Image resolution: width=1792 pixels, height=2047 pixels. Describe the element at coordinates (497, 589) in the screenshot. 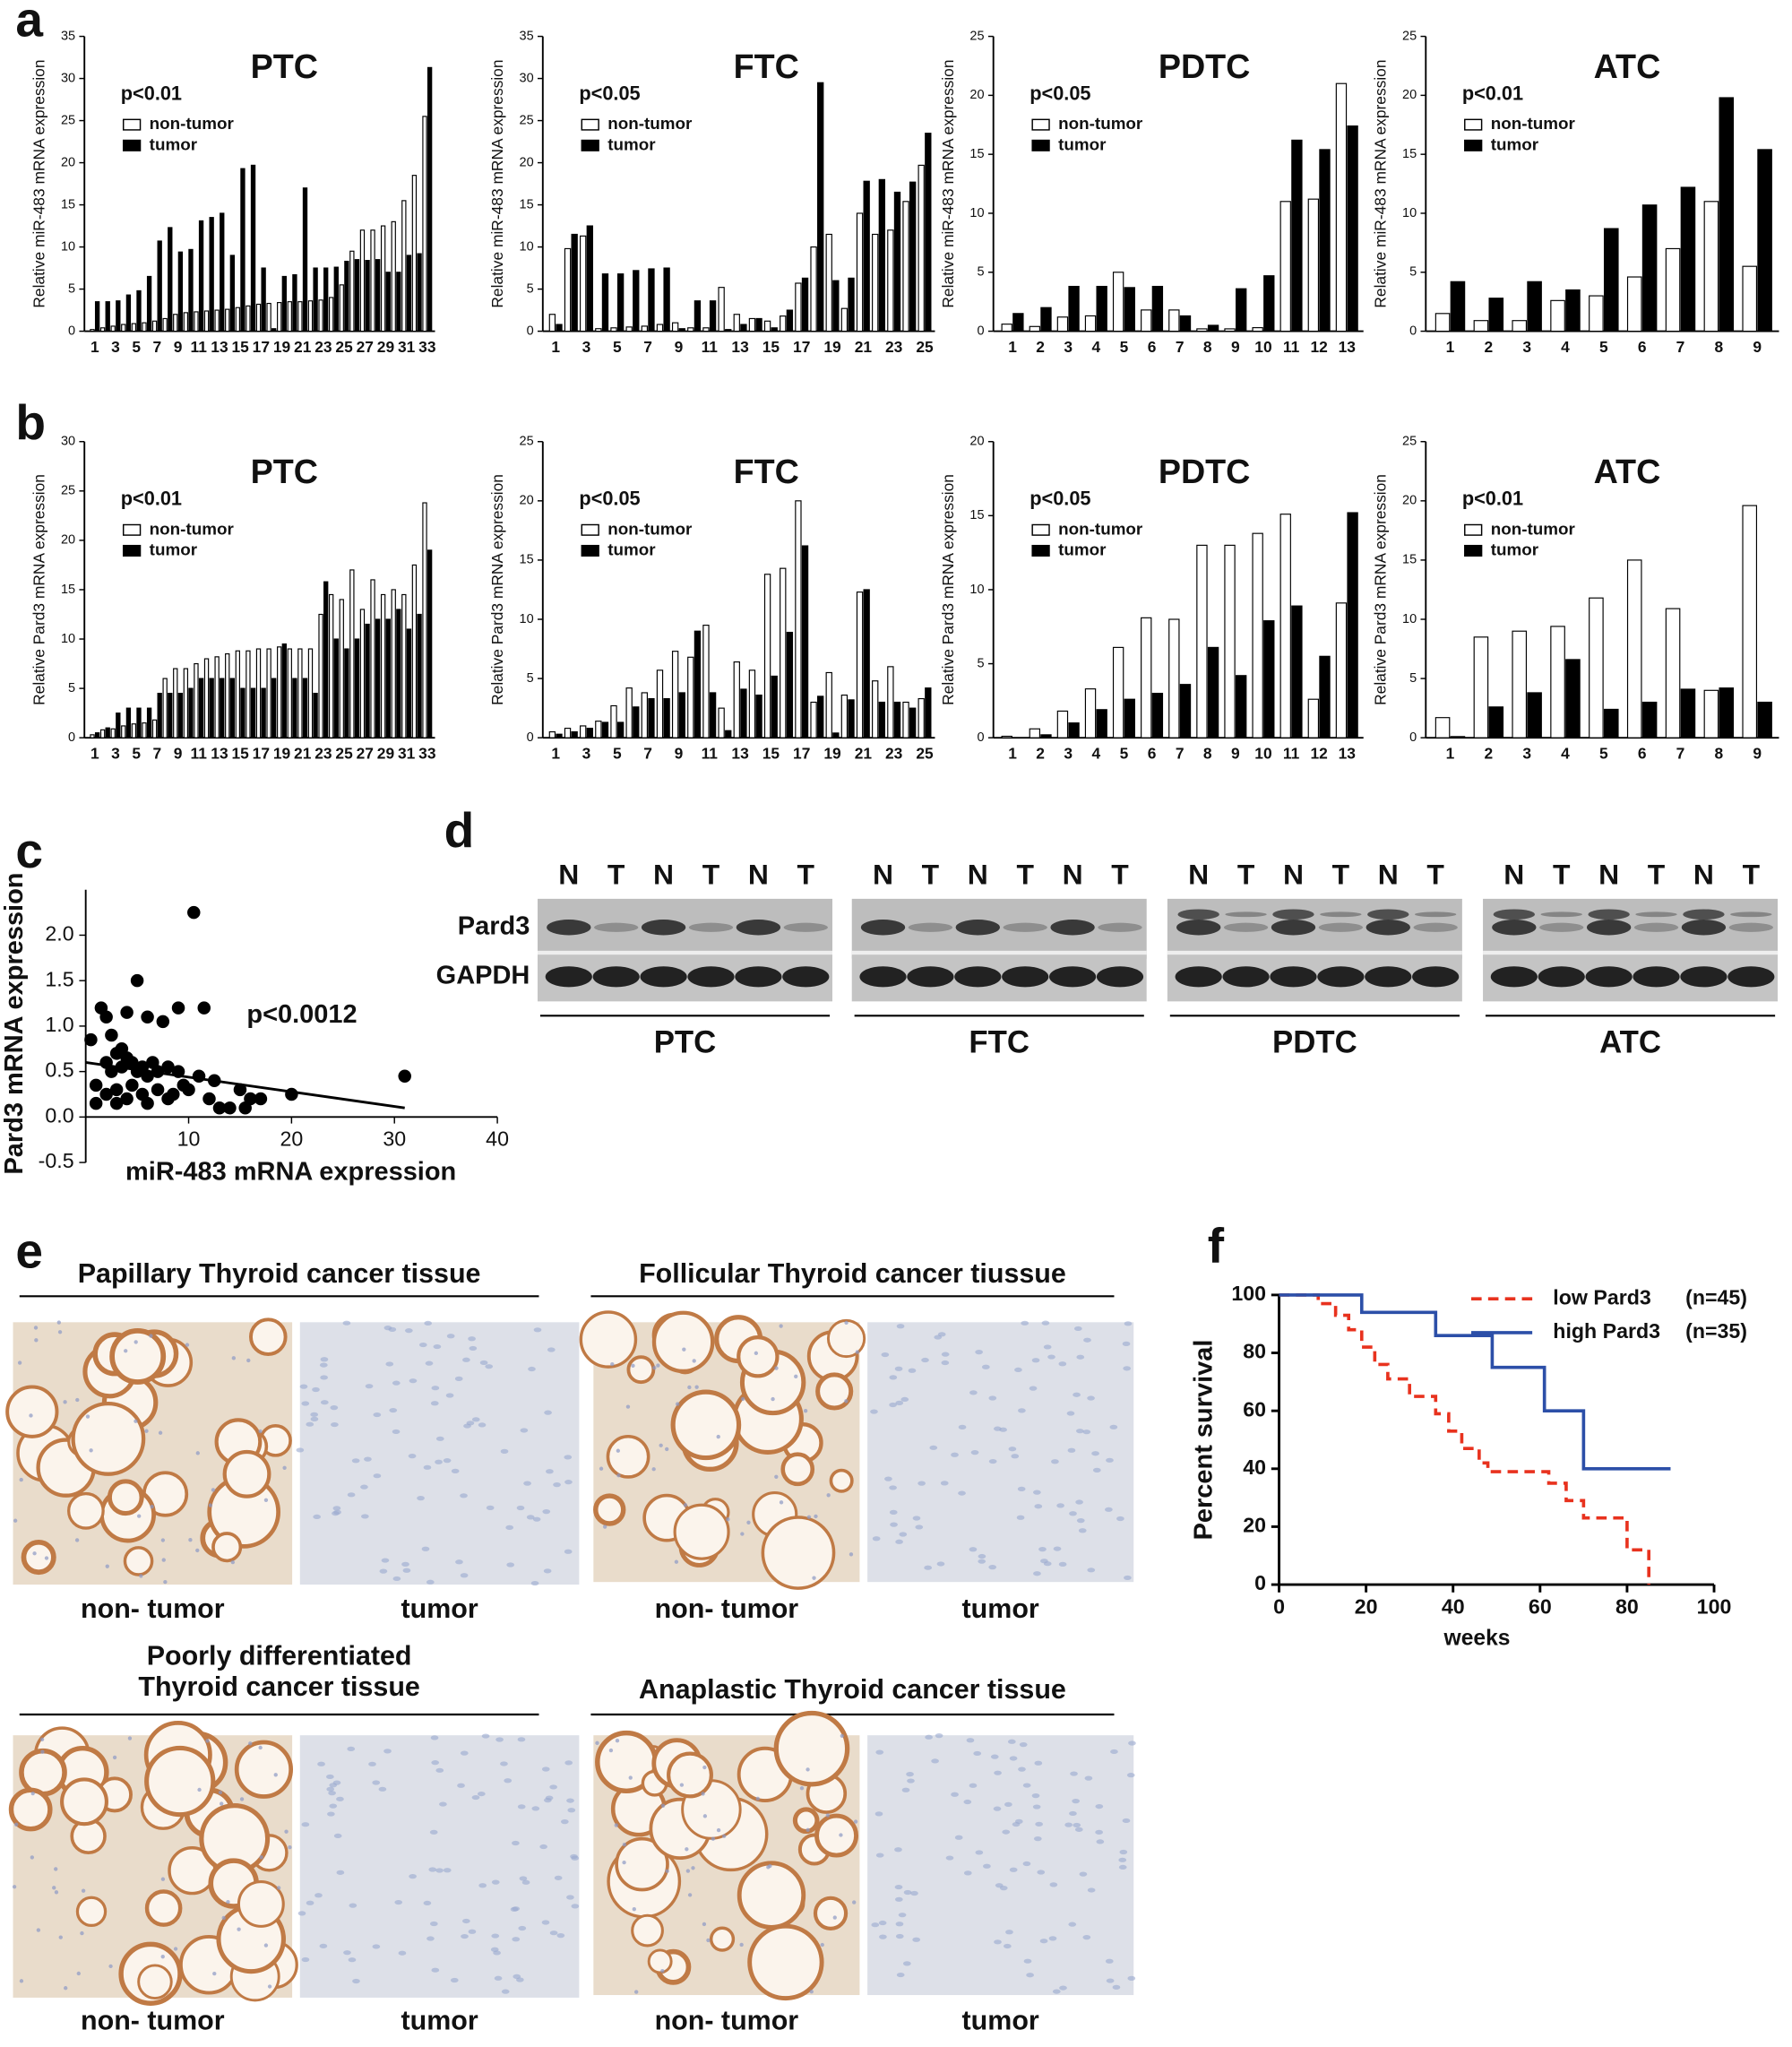

I see `y-axis-label: Relative Pard3 mRNA expression` at that location.